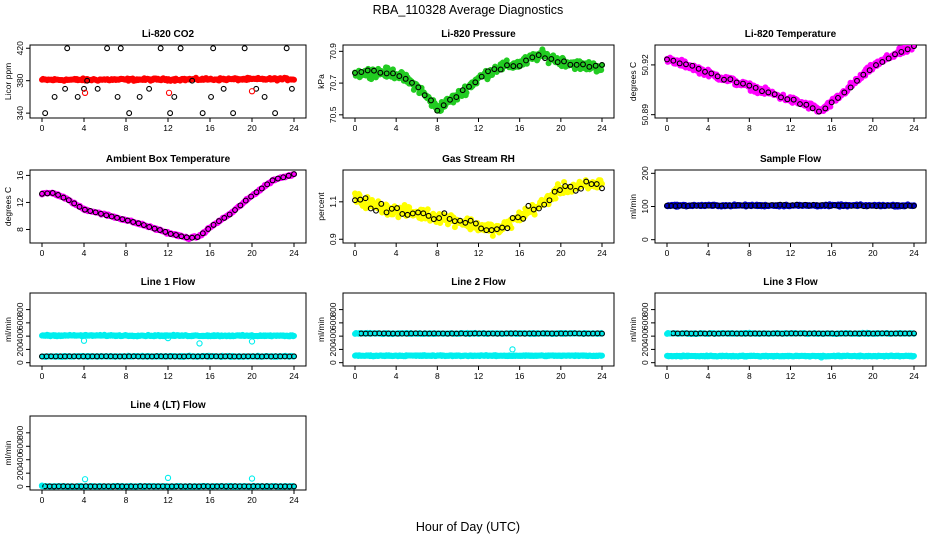 This screenshot has height=545, width=936. I want to click on y-tick-label: 600, so click(645, 323).